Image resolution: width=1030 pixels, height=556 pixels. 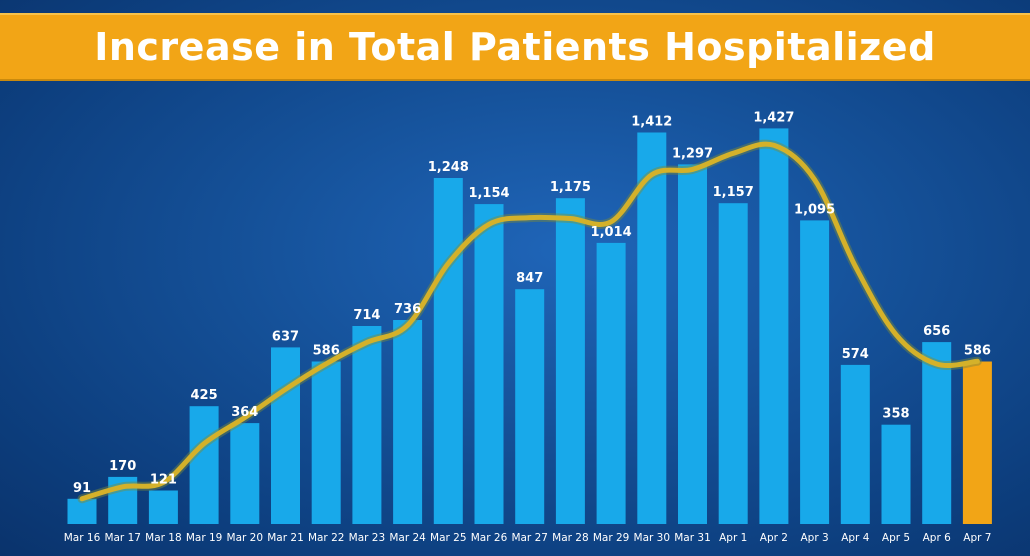 I want to click on x-tick-label: Mar 22, so click(x=326, y=538).